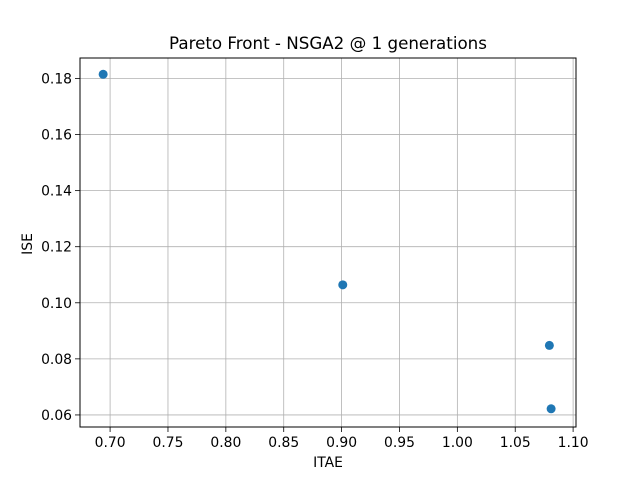 The image size is (640, 480). What do you see at coordinates (56, 416) in the screenshot?
I see `y-tick-label: 0.06` at bounding box center [56, 416].